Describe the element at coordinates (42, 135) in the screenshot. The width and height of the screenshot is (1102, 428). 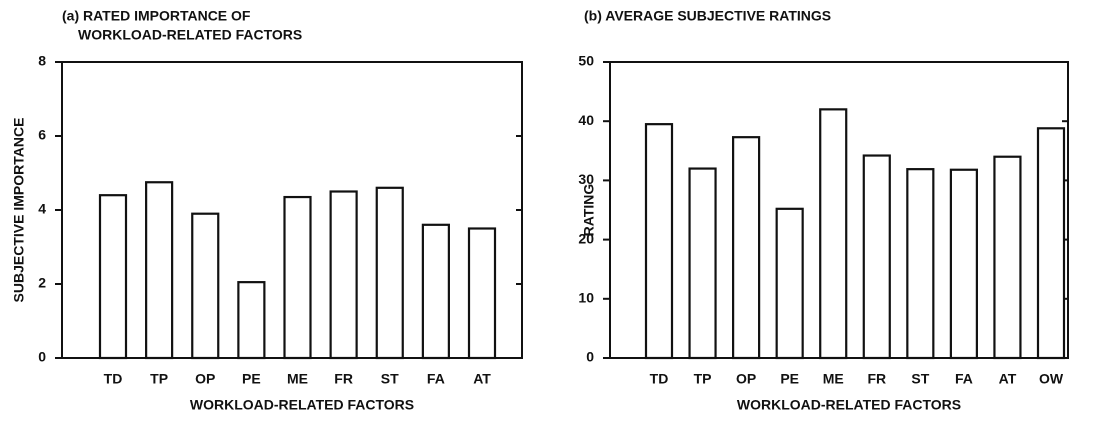
I see `y-tick-label: 6` at that location.